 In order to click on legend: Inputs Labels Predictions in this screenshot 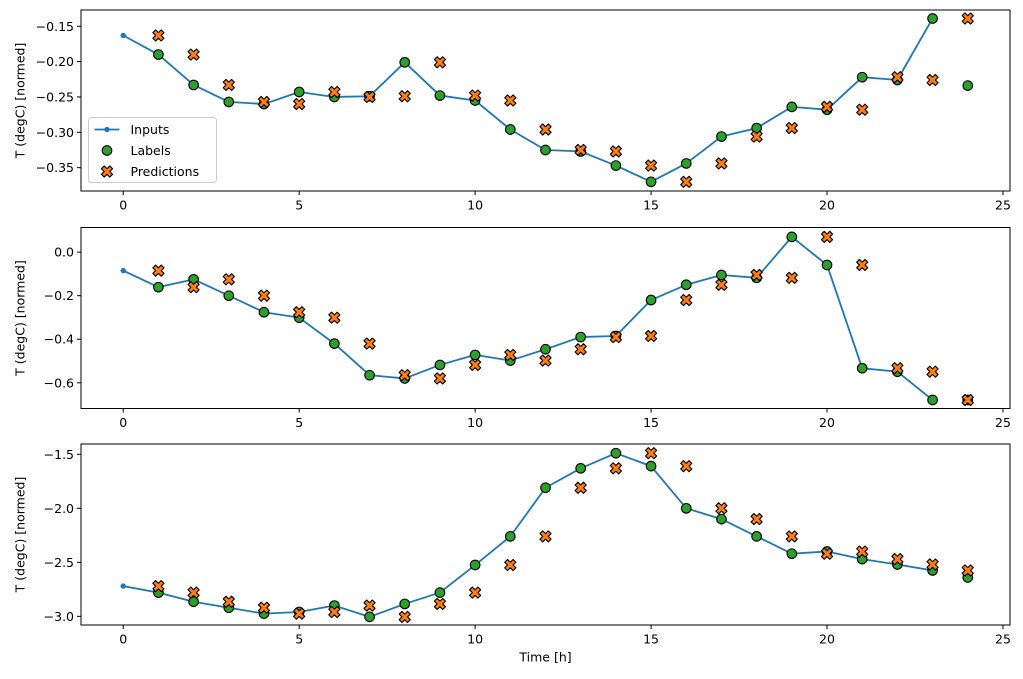, I will do `click(152, 150)`.